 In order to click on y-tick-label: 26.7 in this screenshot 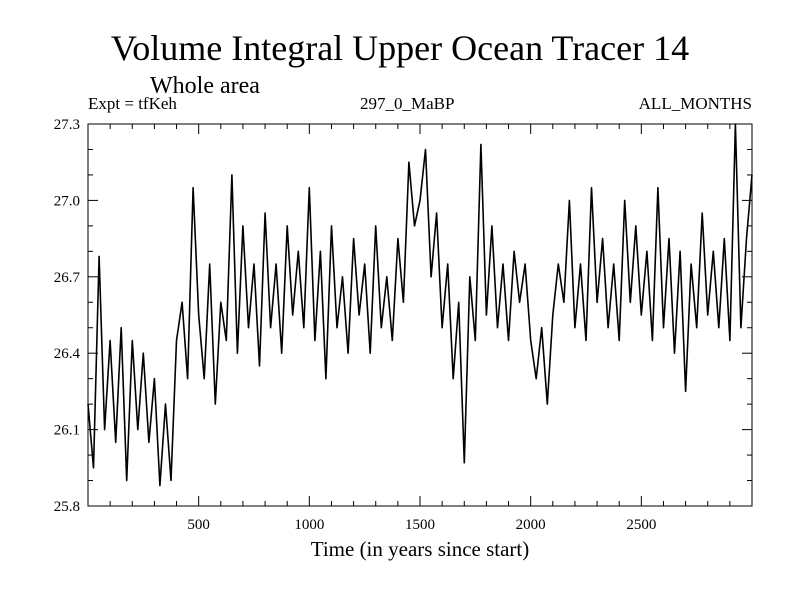, I will do `click(67, 278)`.